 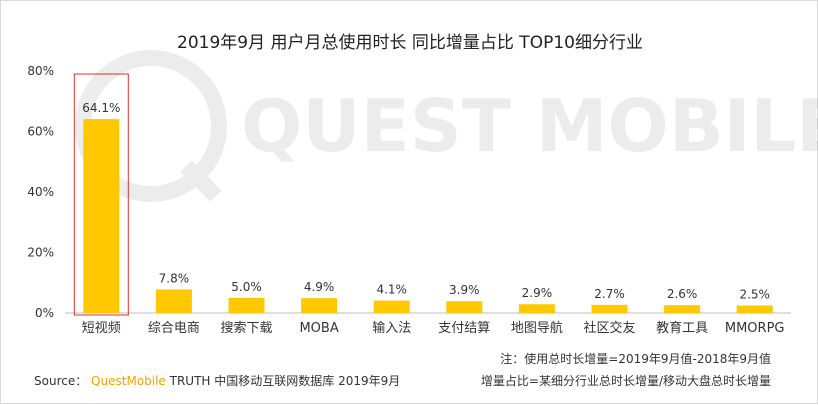 What do you see at coordinates (410, 43) in the screenshot?
I see `chart-title: 2019年9月 用户月总使用时长 同比增量占比 TOP10细分行业` at bounding box center [410, 43].